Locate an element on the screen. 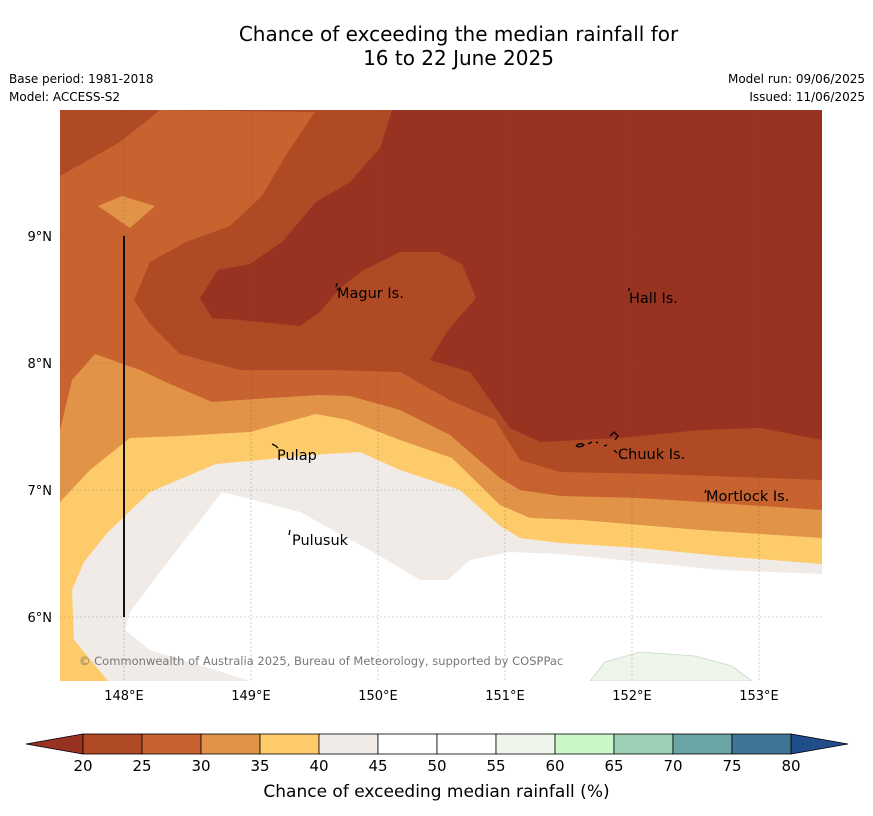  model-name: Model: ACCESS-S2 is located at coordinates (65, 97).